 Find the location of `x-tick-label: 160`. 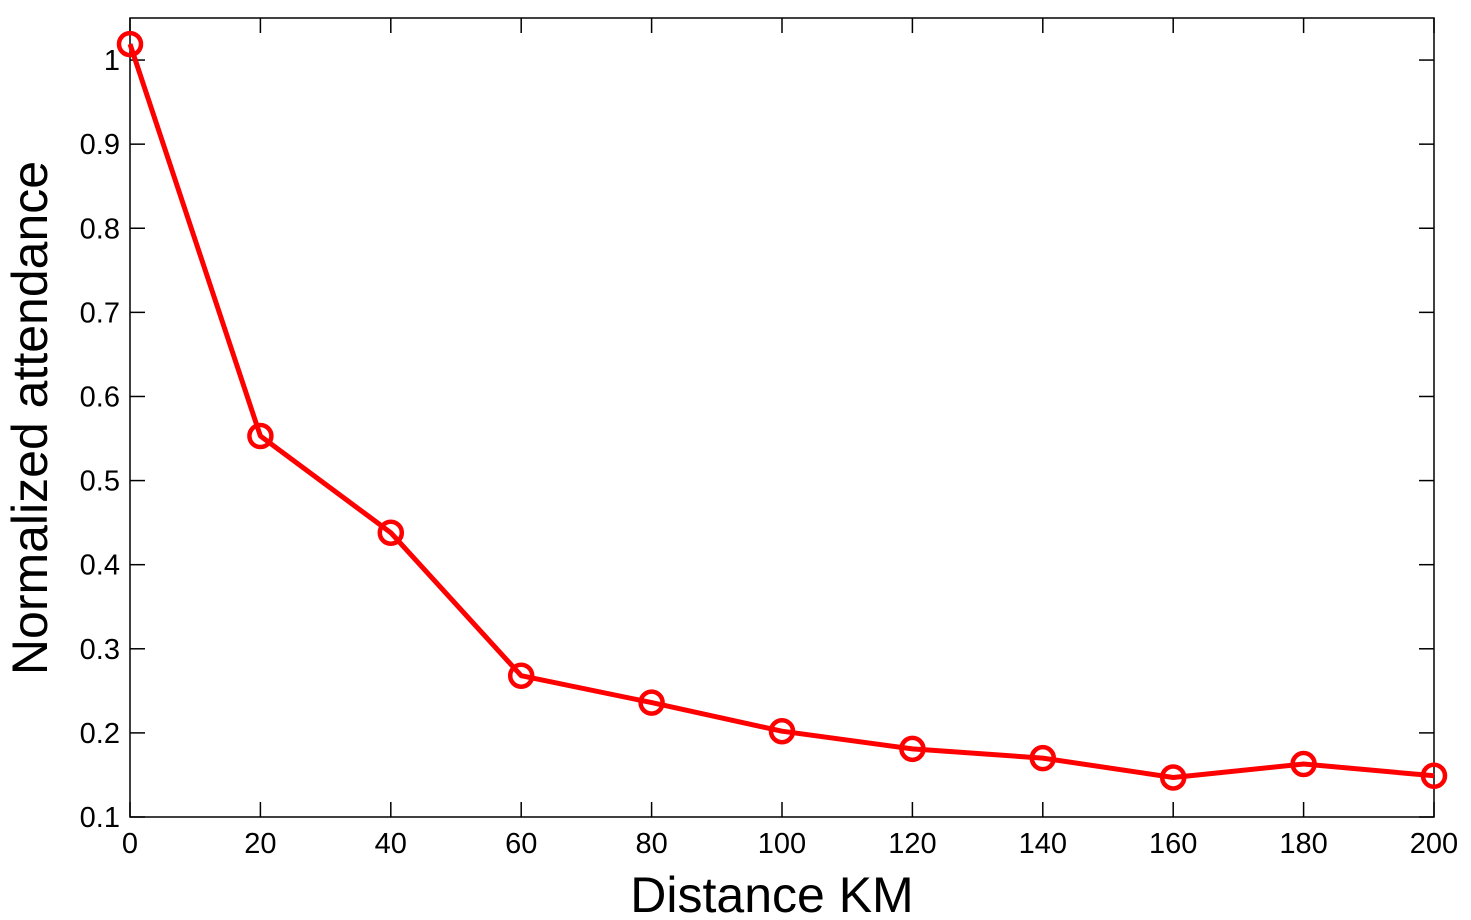

x-tick-label: 160 is located at coordinates (1173, 844).